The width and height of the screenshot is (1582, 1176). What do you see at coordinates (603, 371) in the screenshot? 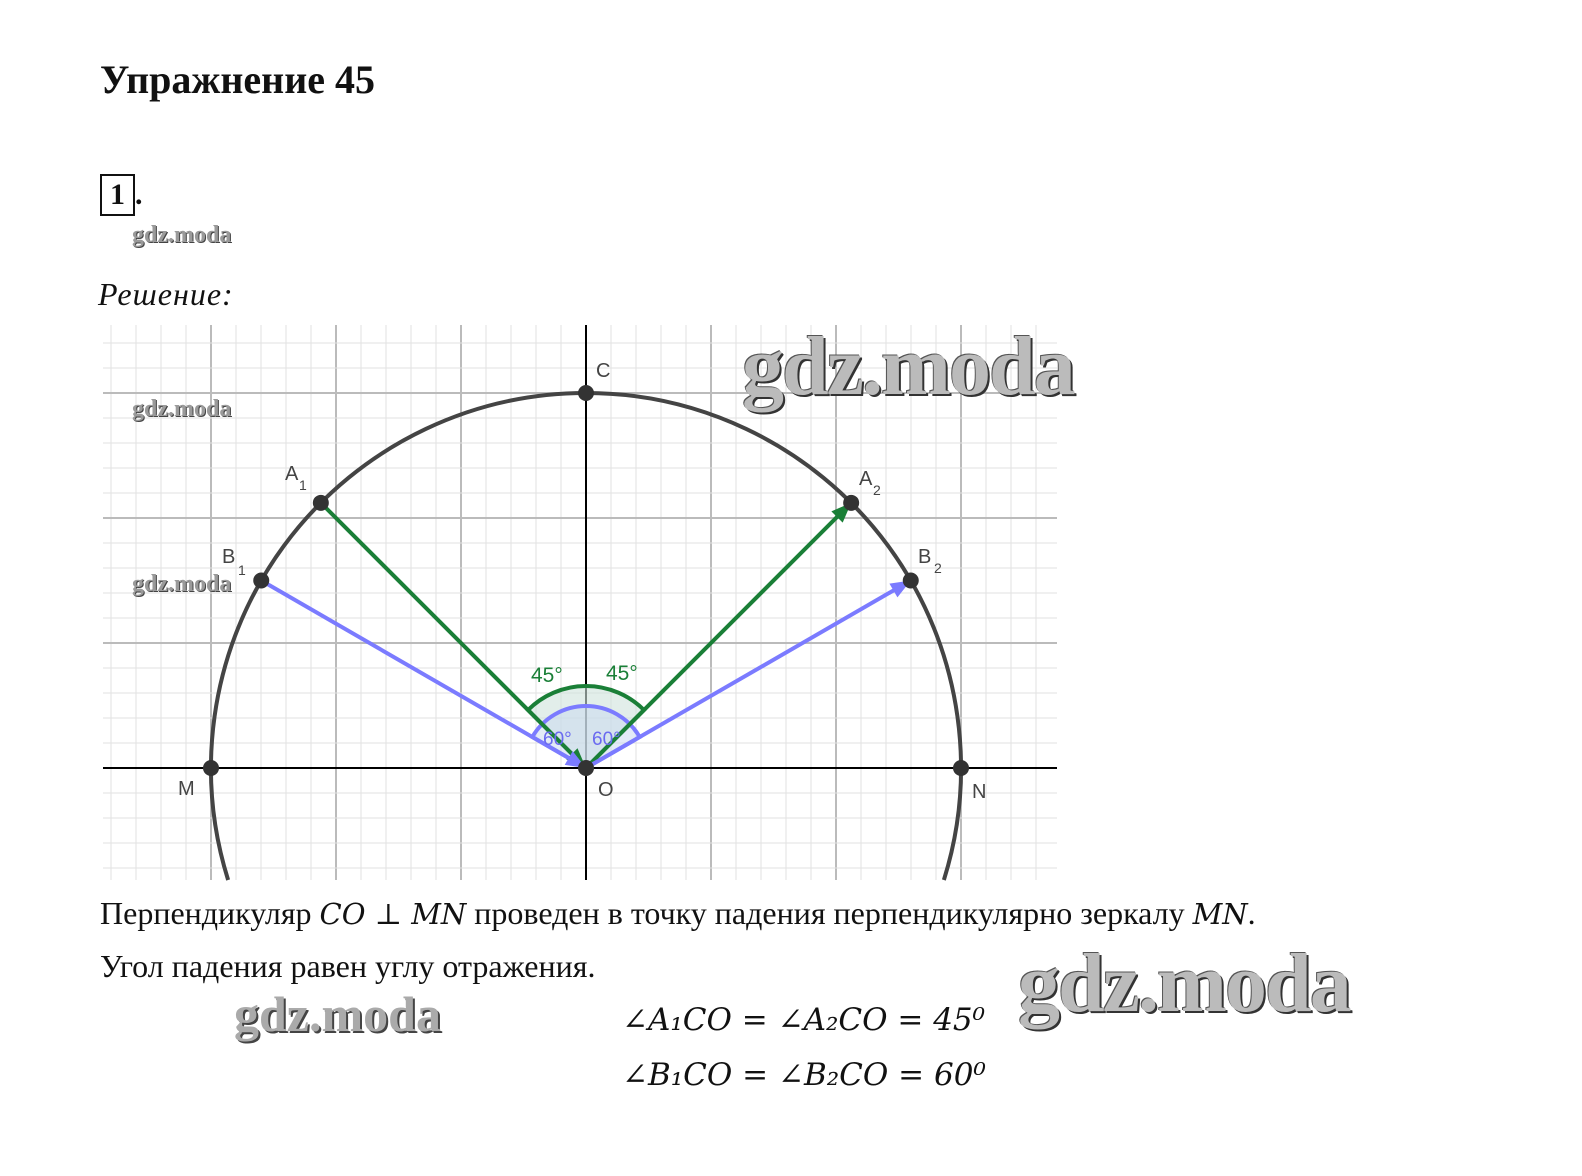
I see `label-c: C` at bounding box center [603, 371].